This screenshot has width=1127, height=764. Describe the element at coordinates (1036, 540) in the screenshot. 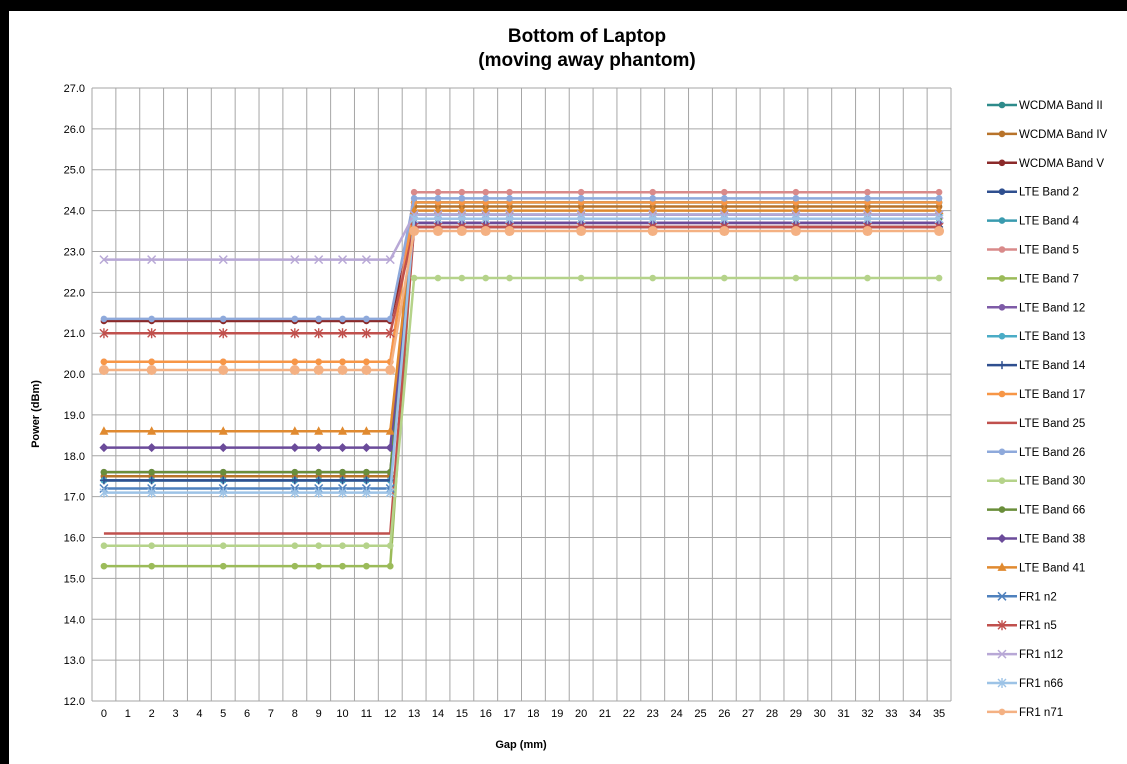

I see `legend-item: LTE Band 38` at that location.